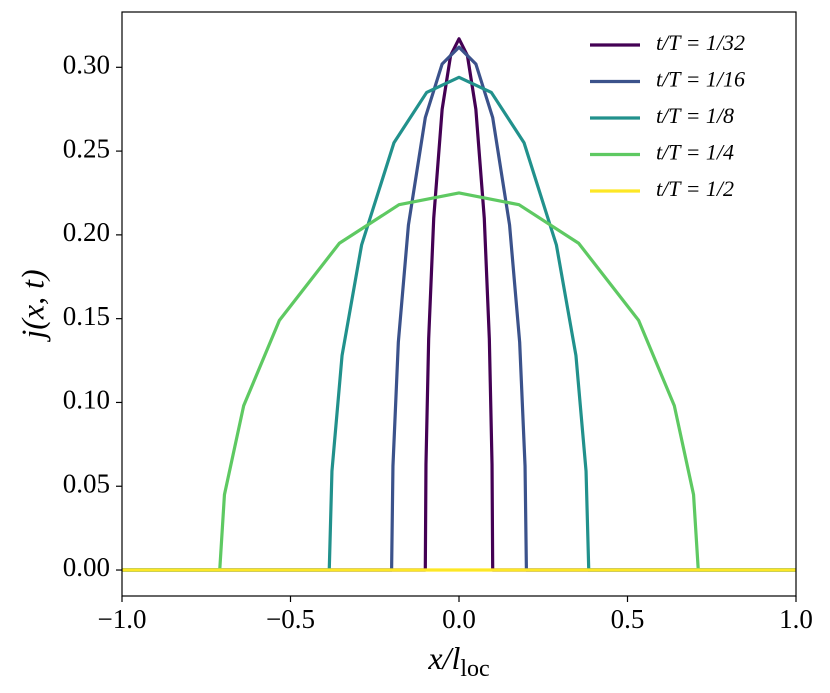 The height and width of the screenshot is (693, 830). What do you see at coordinates (628, 619) in the screenshot?
I see `x-tick-label: 0.5` at bounding box center [628, 619].